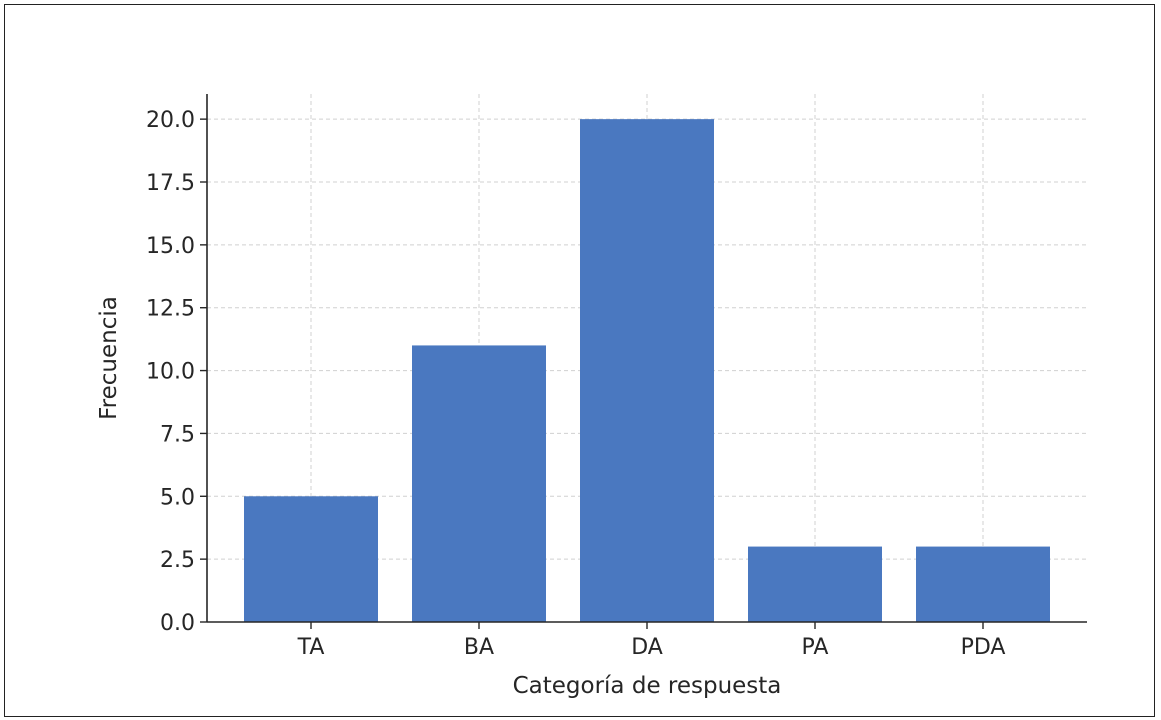  I want to click on x-tick-label: DA, so click(647, 647).